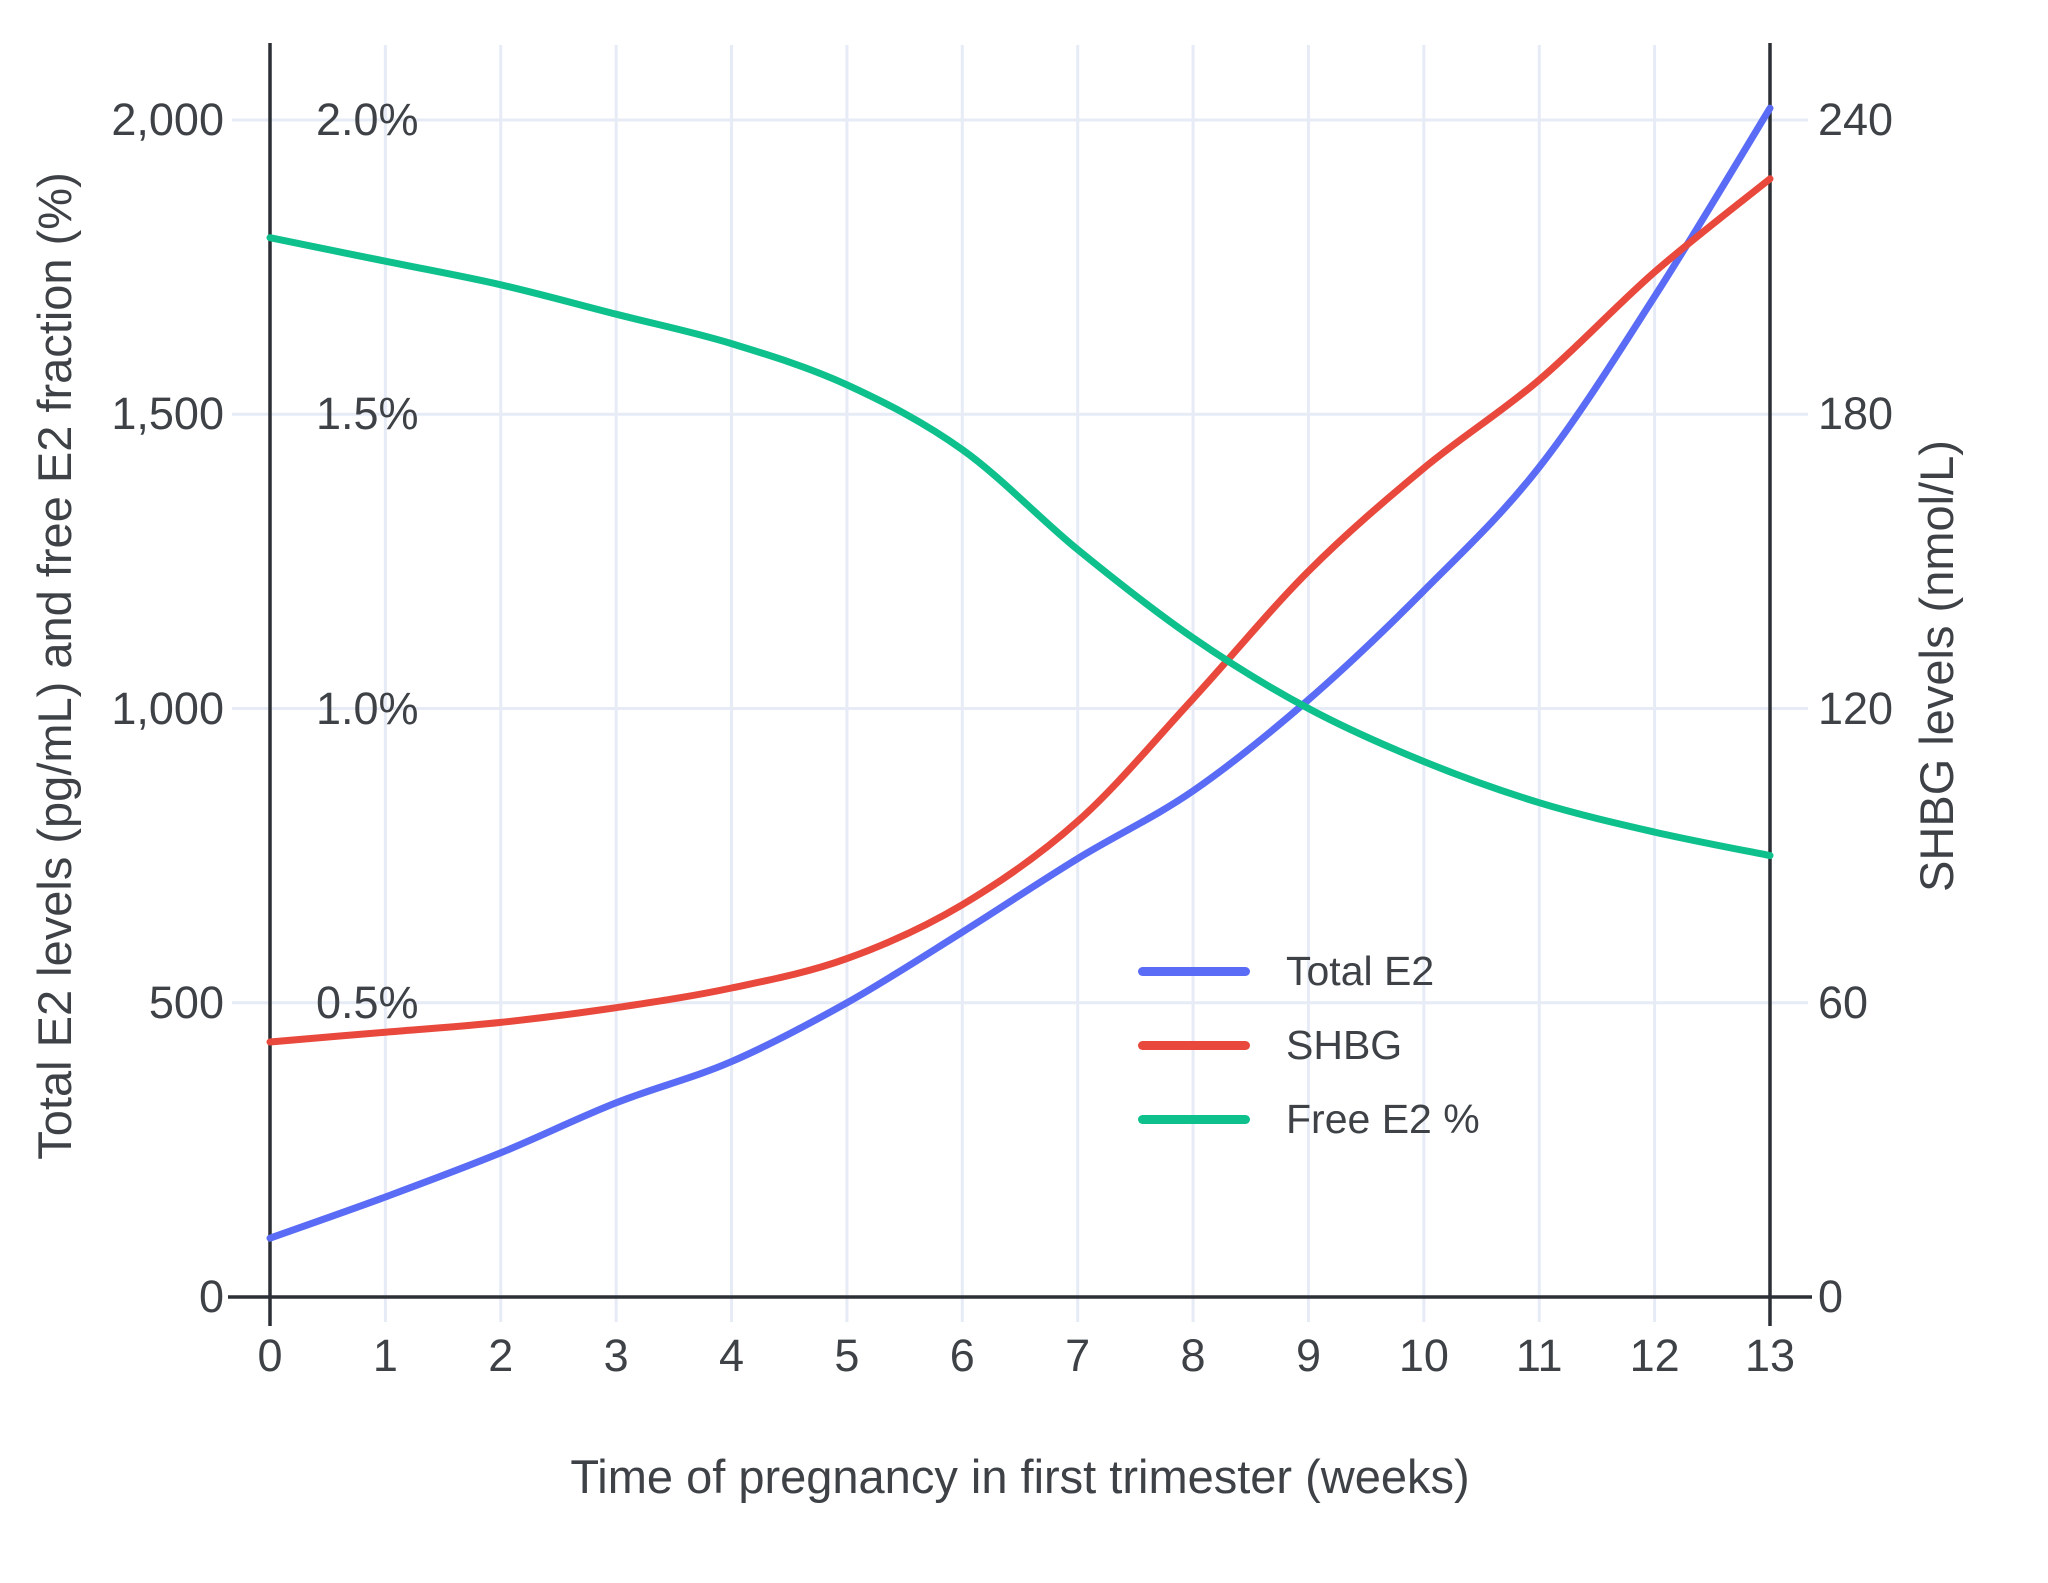  Describe the element at coordinates (1843, 1002) in the screenshot. I see `y-right-tick-label: 60` at that location.